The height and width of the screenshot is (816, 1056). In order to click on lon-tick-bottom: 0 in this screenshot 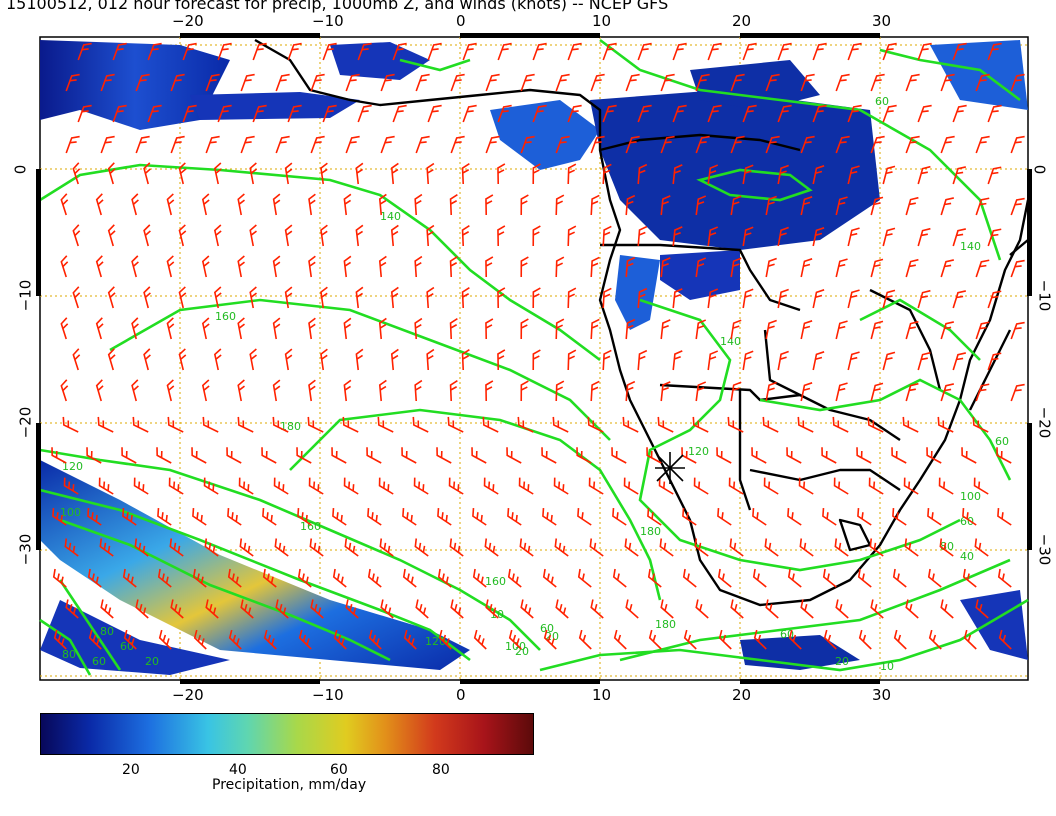, I will do `click(461, 695)`.